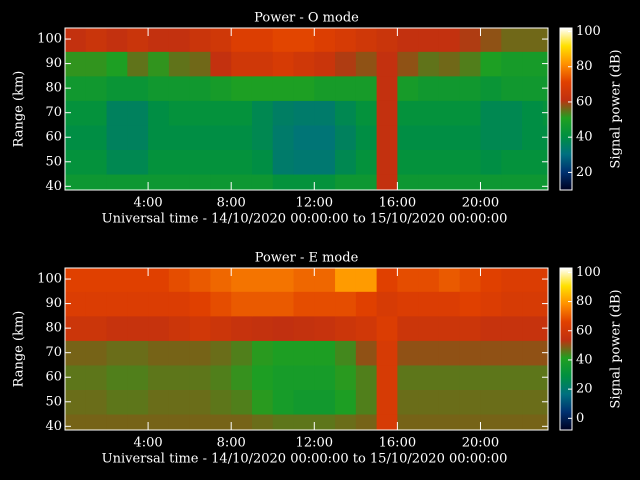 Image resolution: width=640 pixels, height=480 pixels. What do you see at coordinates (480, 203) in the screenshot?
I see `x-tick-label: 20:00` at bounding box center [480, 203].